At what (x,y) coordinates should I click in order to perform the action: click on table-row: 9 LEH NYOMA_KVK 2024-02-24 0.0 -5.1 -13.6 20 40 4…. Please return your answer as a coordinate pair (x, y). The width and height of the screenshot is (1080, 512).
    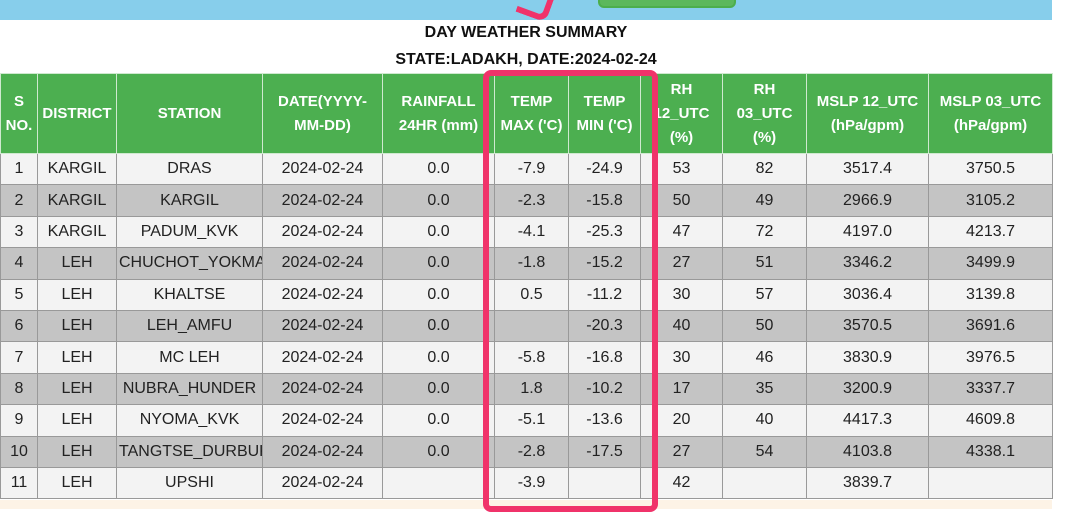
    Looking at the image, I should click on (526, 420).